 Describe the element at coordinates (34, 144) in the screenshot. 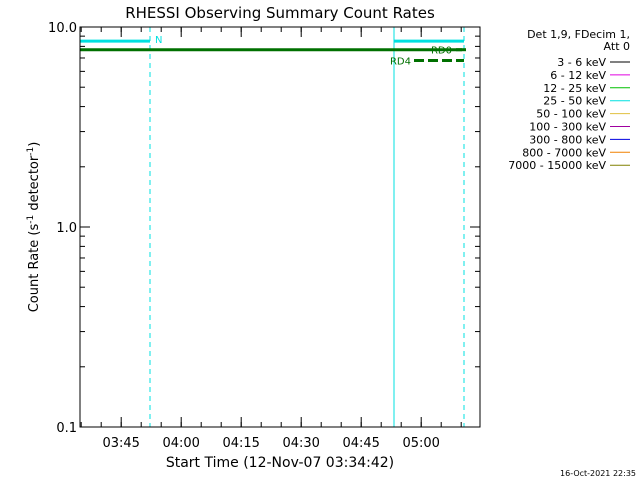

I see `y-axis-label-end: )` at that location.